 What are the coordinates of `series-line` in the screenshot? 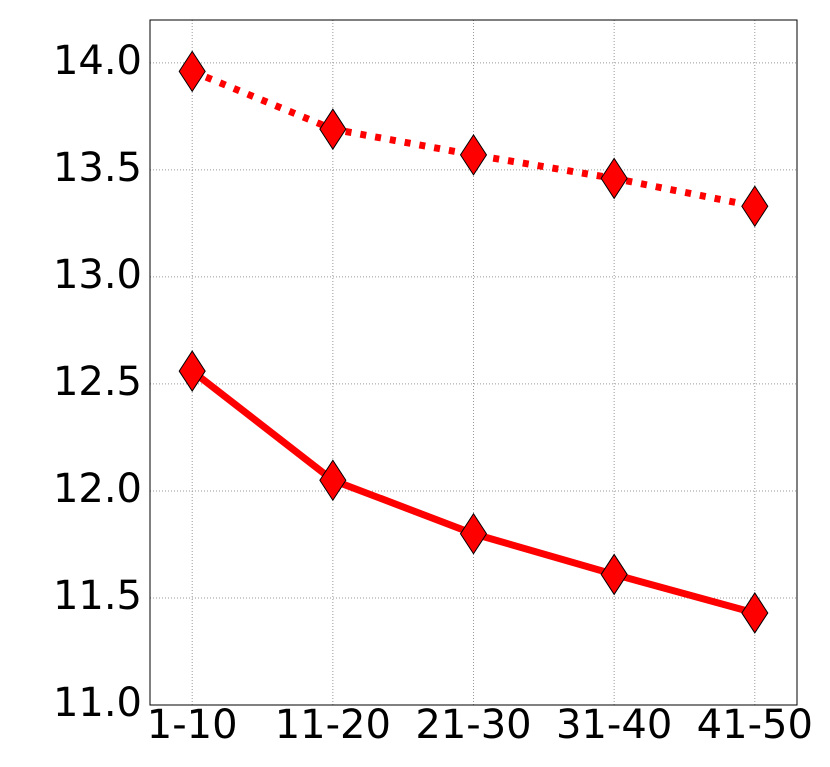 It's located at (473, 139).